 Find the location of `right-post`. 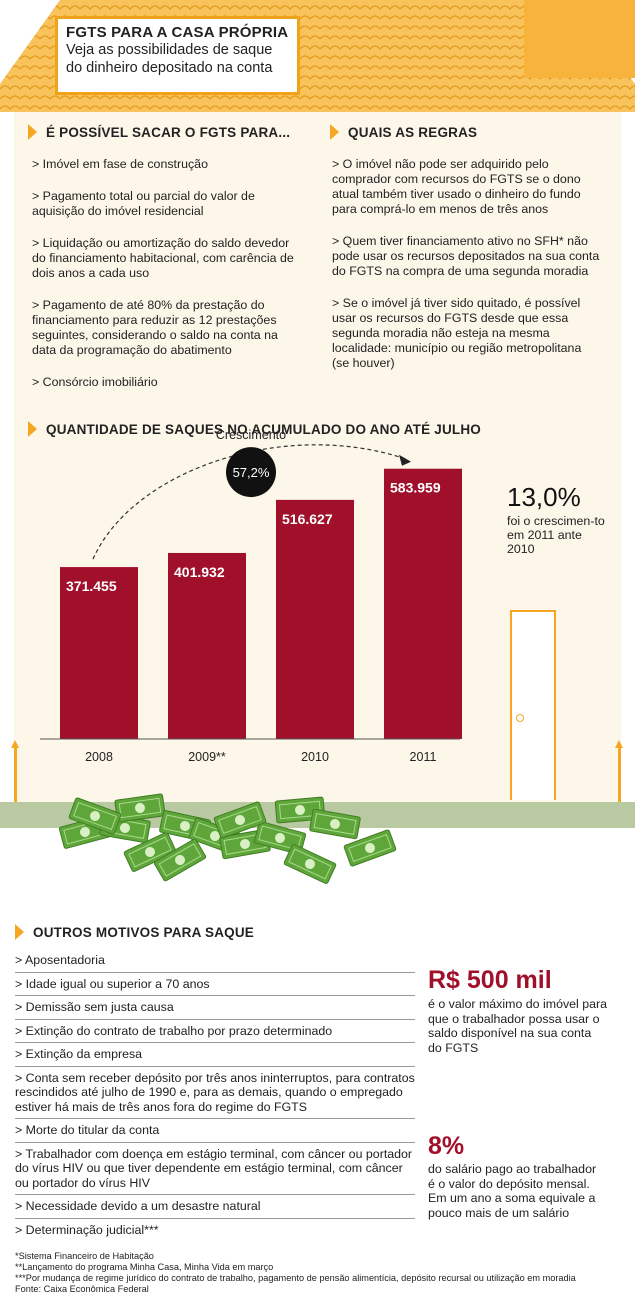

right-post is located at coordinates (619, 775).